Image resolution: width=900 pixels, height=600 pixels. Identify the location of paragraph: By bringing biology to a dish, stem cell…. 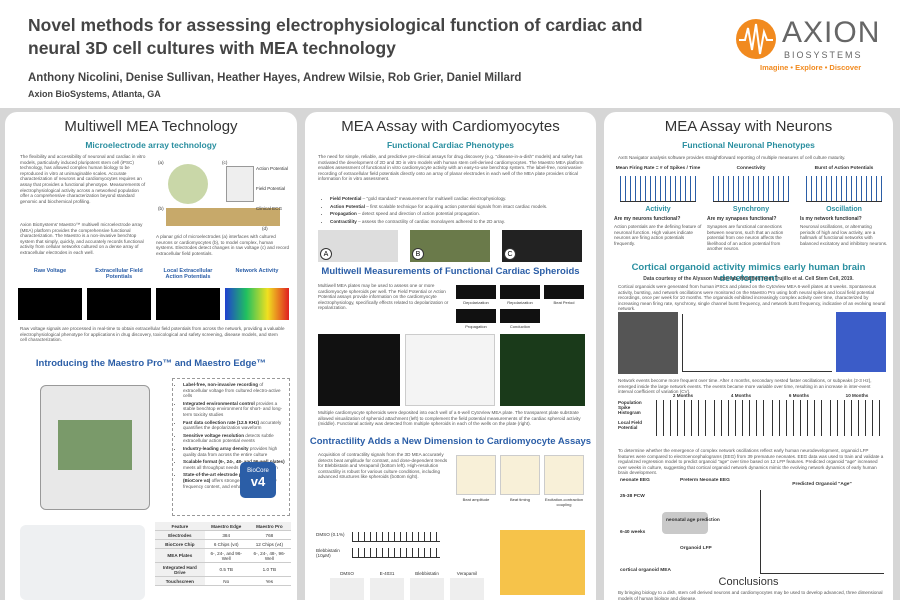
(750, 595).